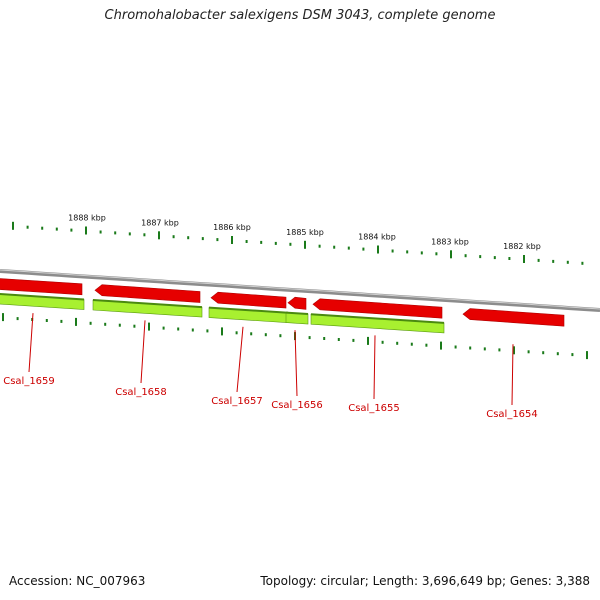  I want to click on genome-backbone, so click(300, 290).